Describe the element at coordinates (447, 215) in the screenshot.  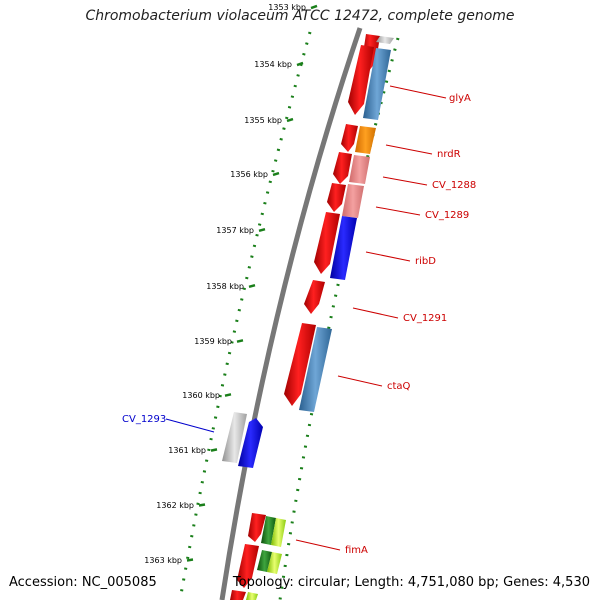
I see `gene-label-cv1289: CV_1289` at that location.